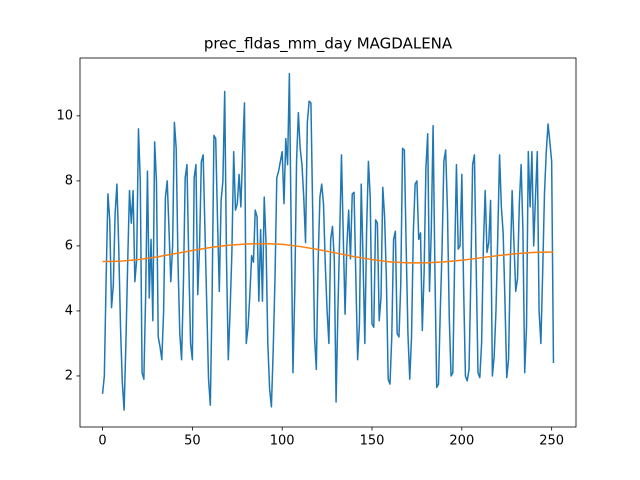 The height and width of the screenshot is (480, 640). Describe the element at coordinates (69, 245) in the screenshot. I see `y-tick-label: 6` at that location.